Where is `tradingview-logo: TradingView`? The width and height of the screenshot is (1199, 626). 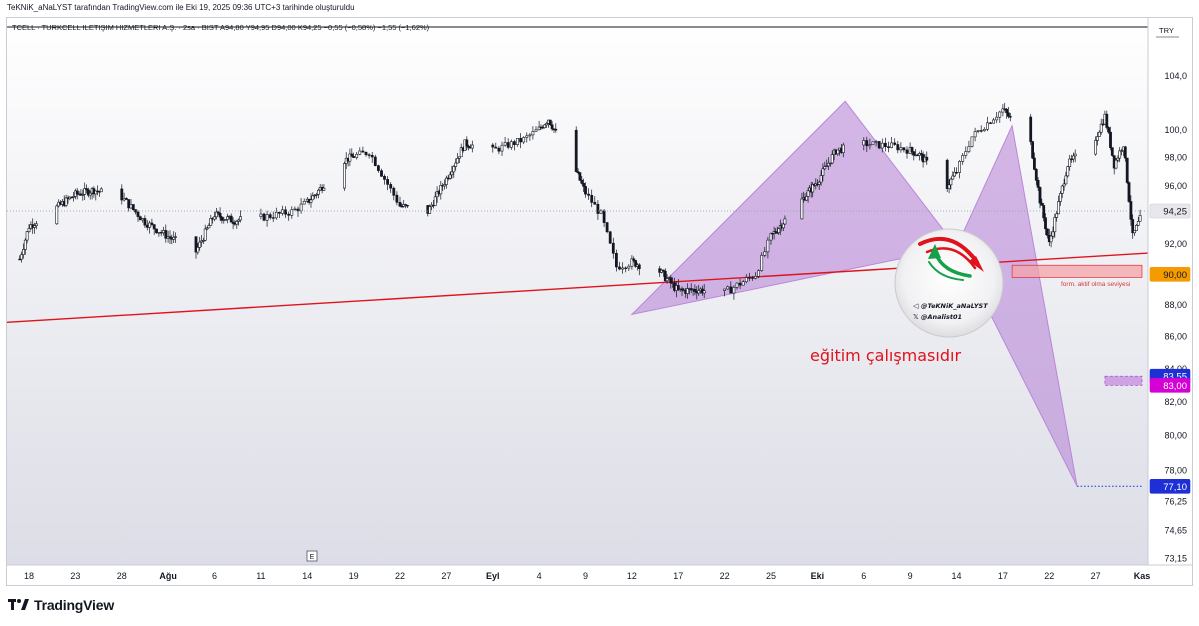 tradingview-logo: TradingView is located at coordinates (61, 605).